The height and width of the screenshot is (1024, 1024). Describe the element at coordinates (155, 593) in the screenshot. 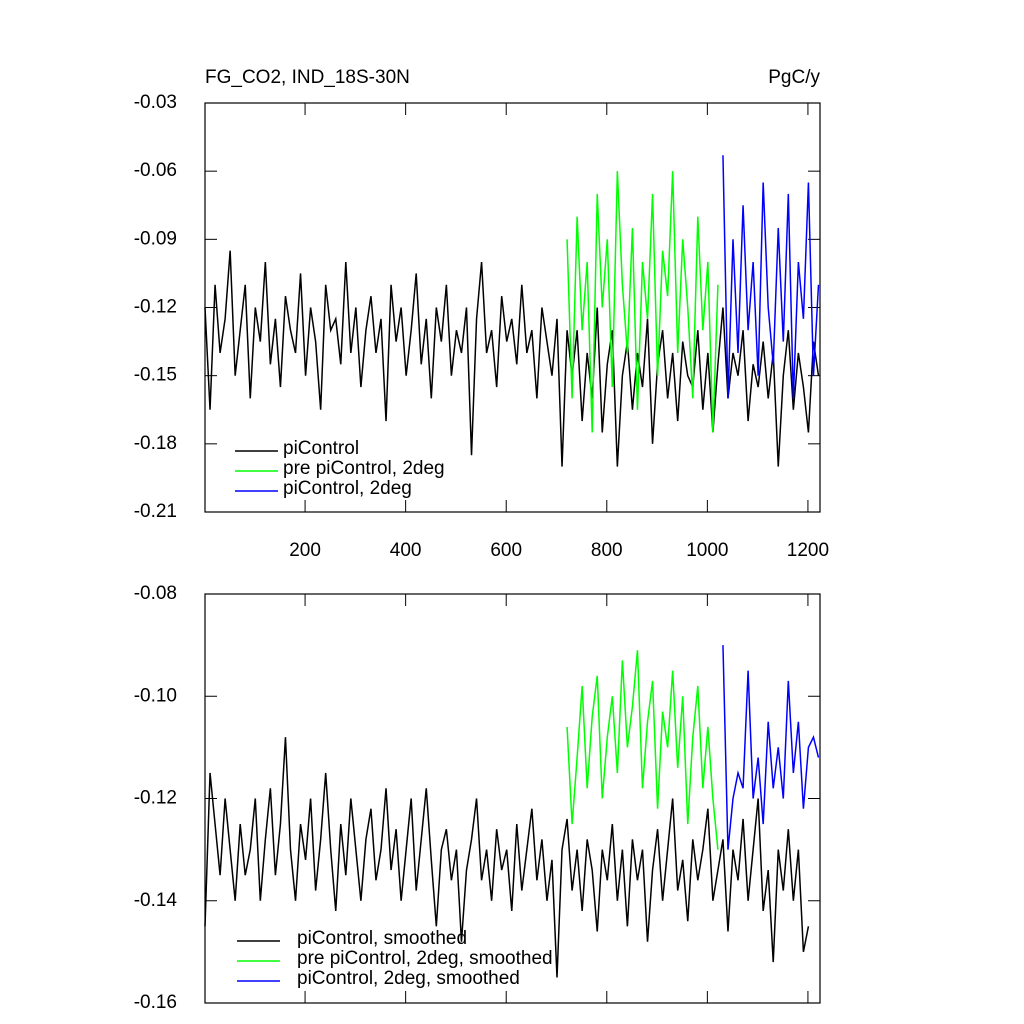

I see `y-tick-label: -0.08` at that location.